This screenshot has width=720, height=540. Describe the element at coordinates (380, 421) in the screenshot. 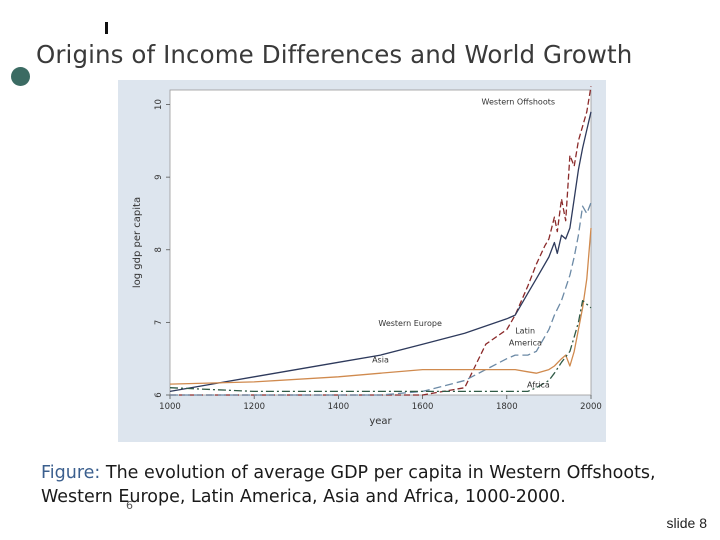

I see `x-axis-label: year` at that location.